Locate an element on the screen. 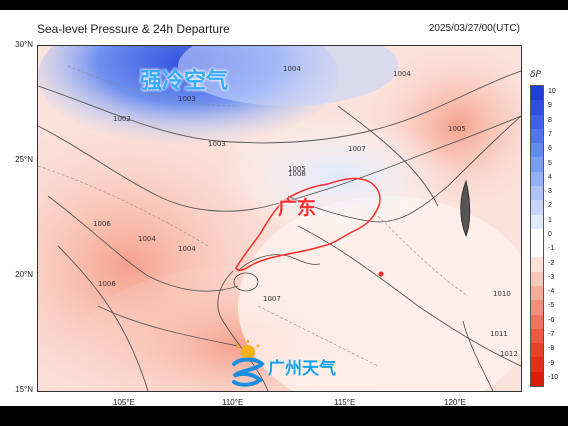  coastline-gulf is located at coordinates (279, 263).